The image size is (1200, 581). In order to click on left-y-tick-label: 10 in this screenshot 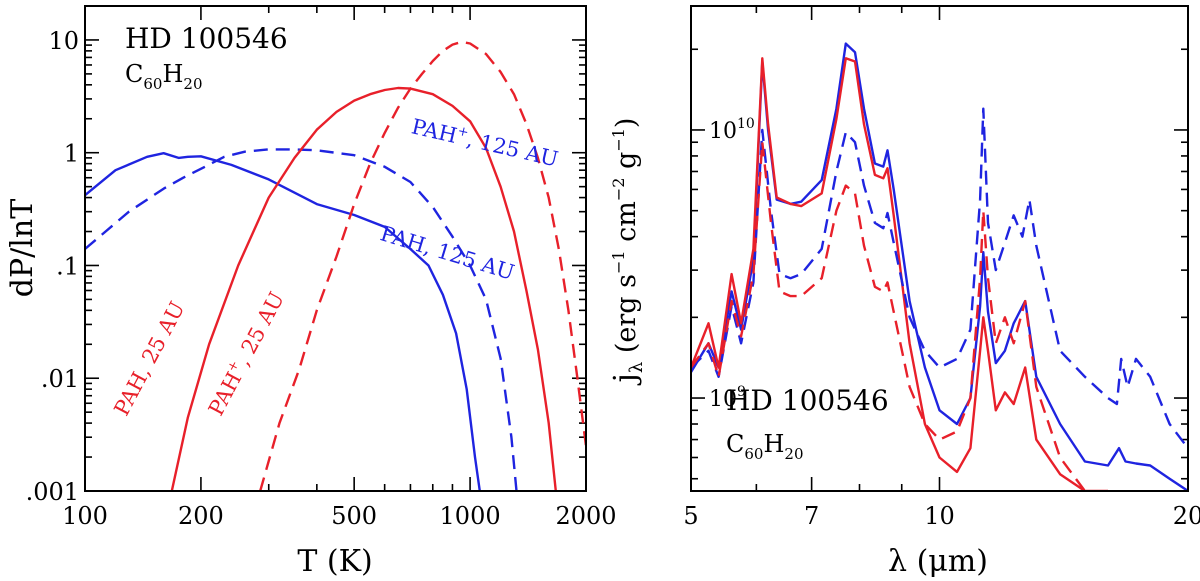, I will do `click(63, 41)`.